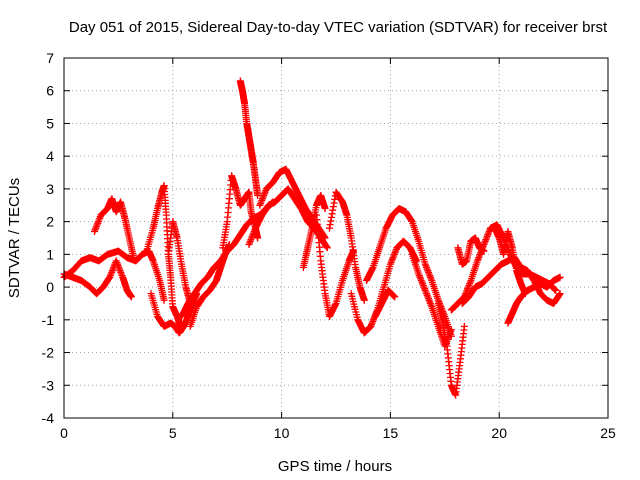 The image size is (640, 480). Describe the element at coordinates (64, 433) in the screenshot. I see `x-tick-label: 0` at that location.